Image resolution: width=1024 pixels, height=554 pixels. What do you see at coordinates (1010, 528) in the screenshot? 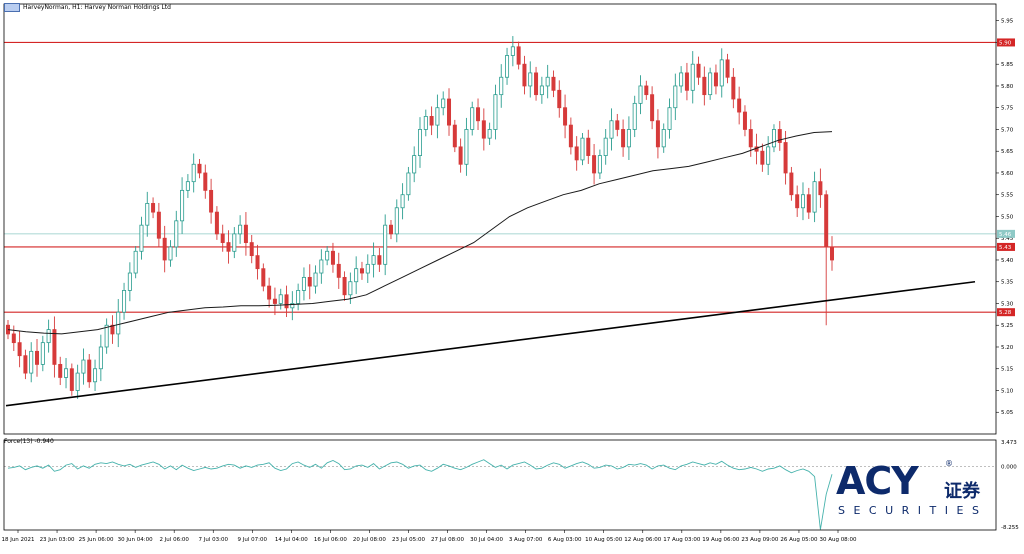
I see `force-tick-label: -8.255` at bounding box center [1010, 528].